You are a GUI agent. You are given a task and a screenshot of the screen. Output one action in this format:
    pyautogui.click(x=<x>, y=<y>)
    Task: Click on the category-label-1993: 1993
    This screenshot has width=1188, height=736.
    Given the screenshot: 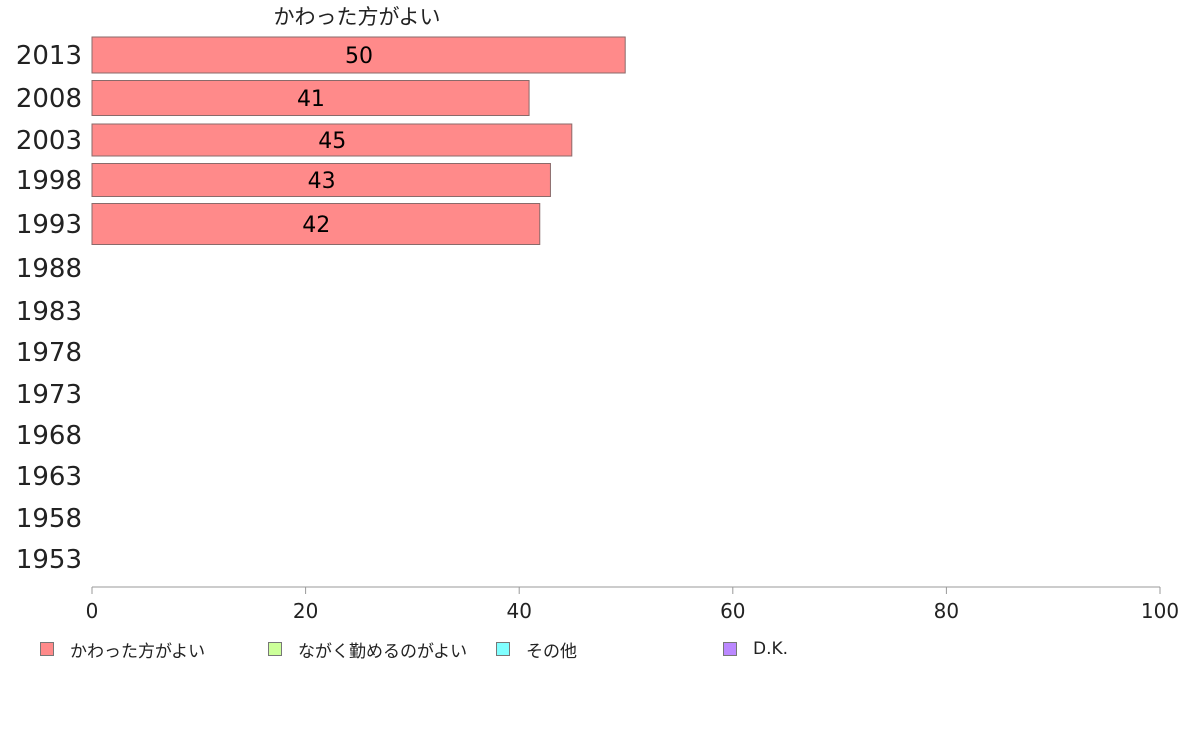 What is the action you would take?
    pyautogui.click(x=49, y=225)
    